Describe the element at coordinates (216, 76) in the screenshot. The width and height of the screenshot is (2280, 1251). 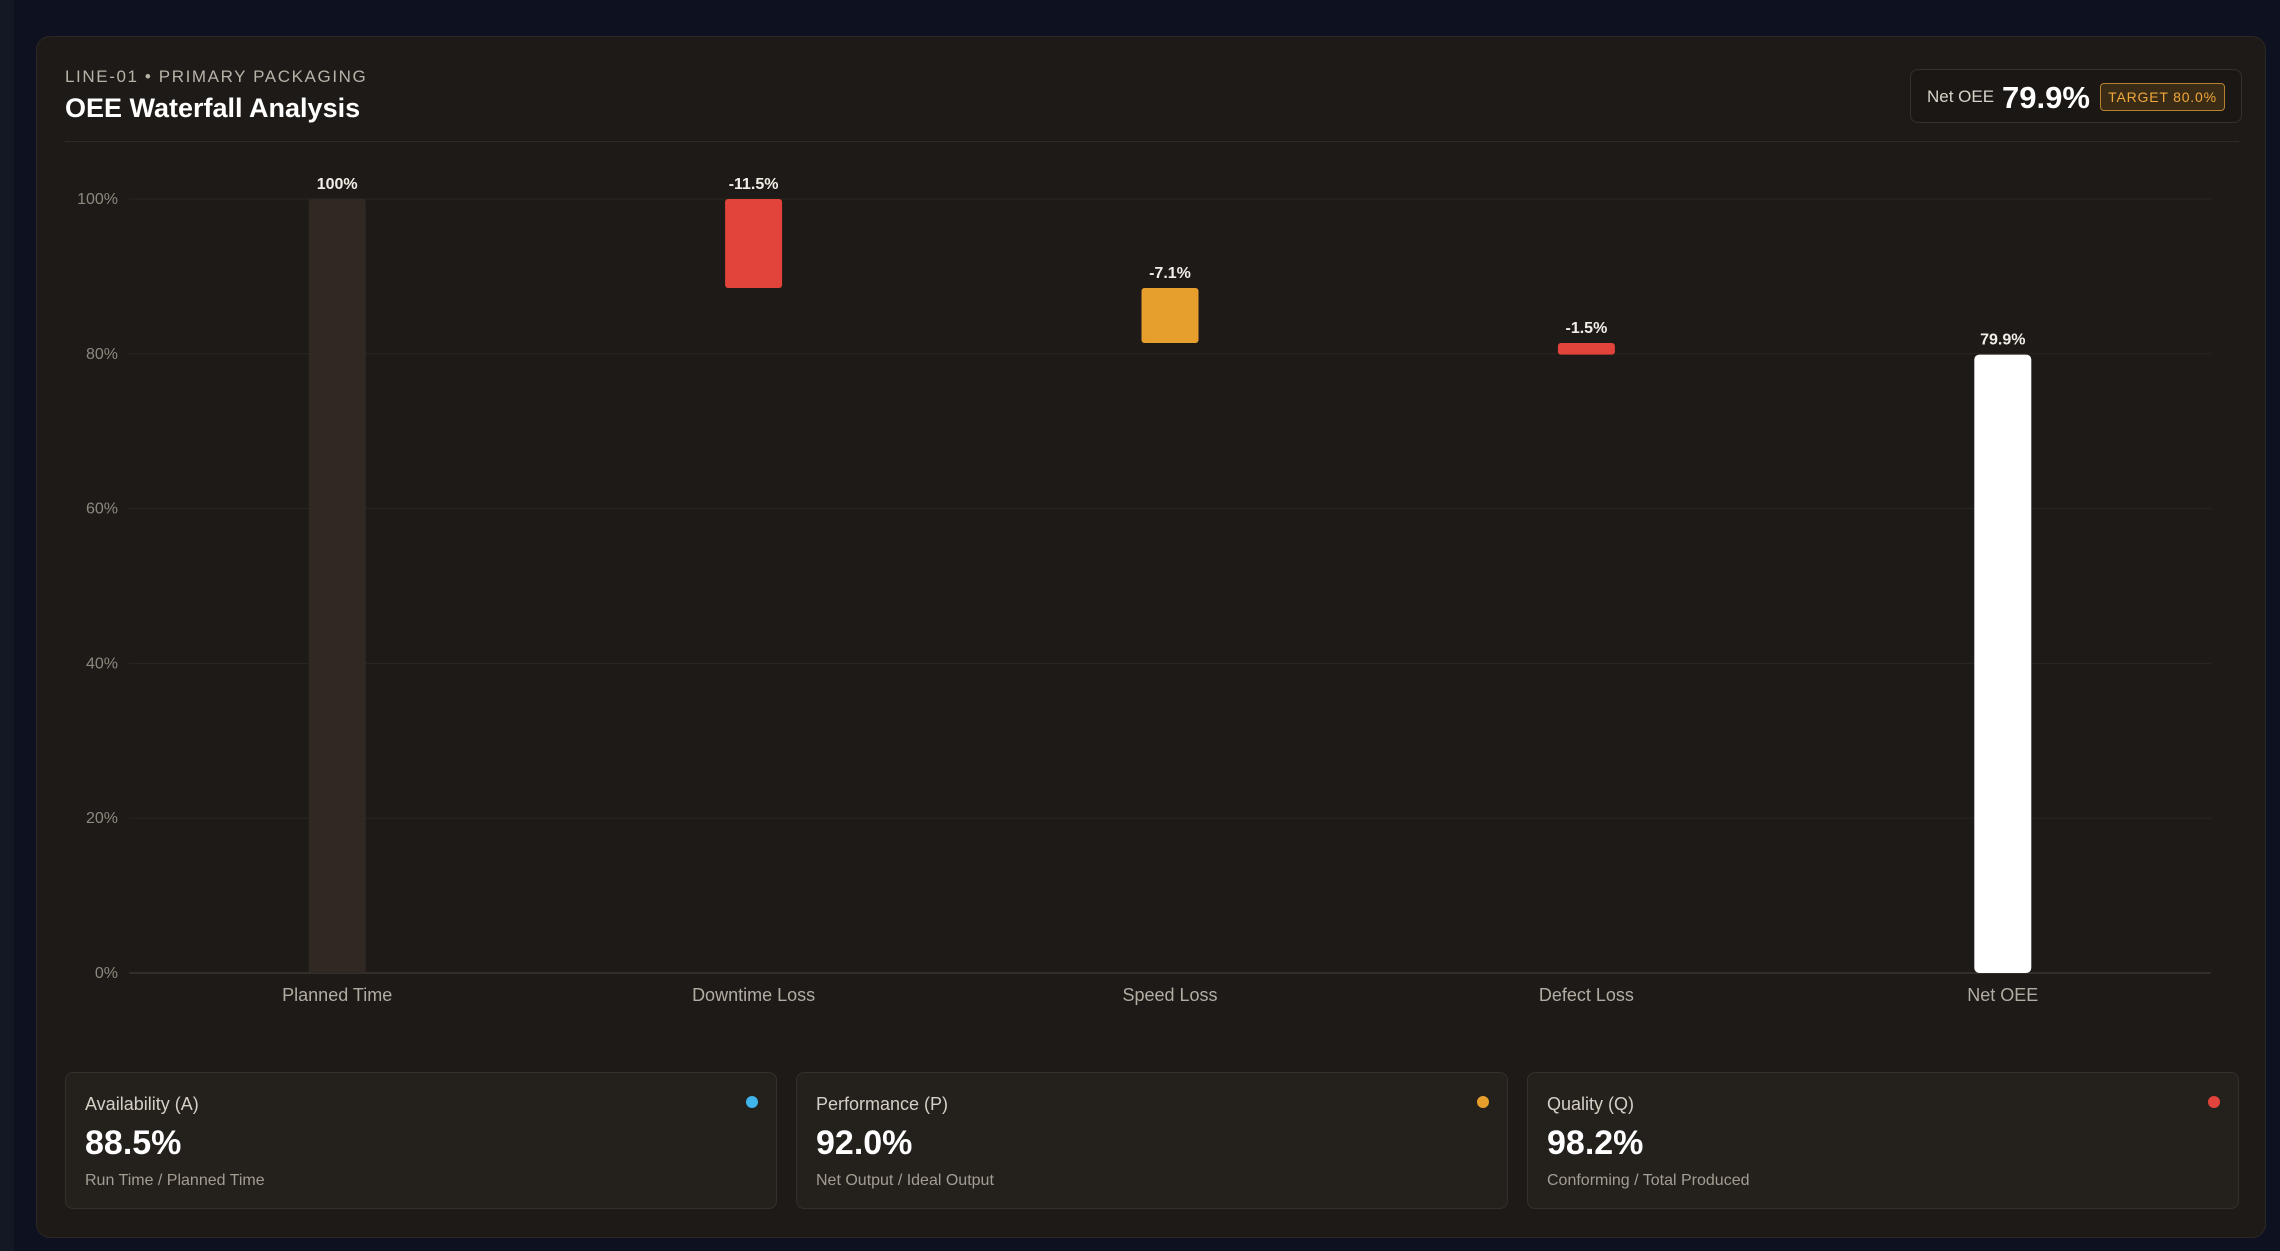
I see `line-label: LINE-01 • PRIMARY PACKAGING` at that location.